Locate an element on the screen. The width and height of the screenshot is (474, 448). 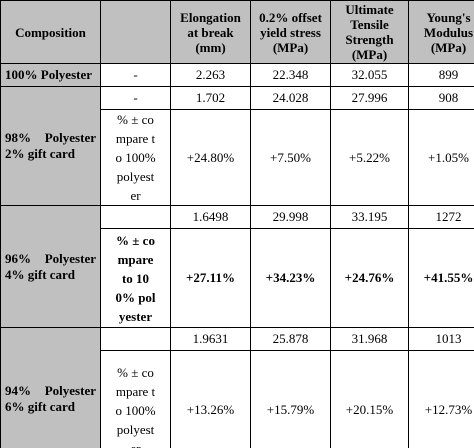
header-cell: Elongation at break (mm) is located at coordinates (210, 32).